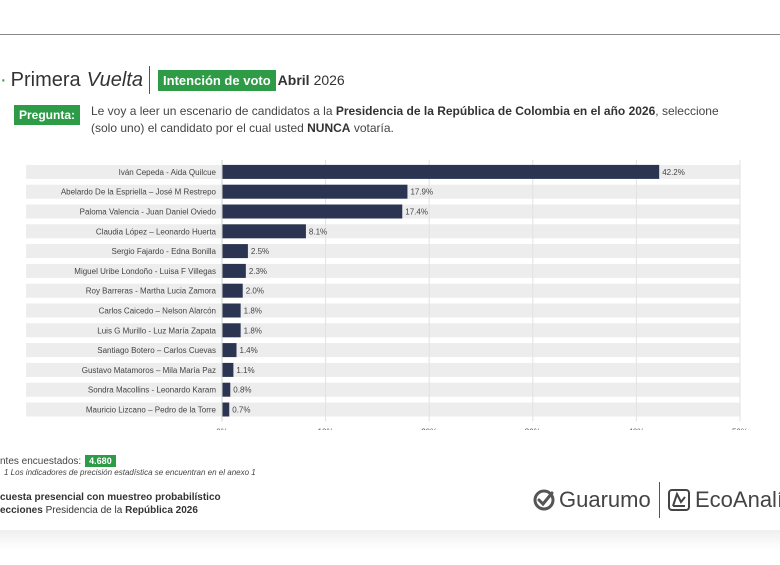  Describe the element at coordinates (740, 428) in the screenshot. I see `x-tick-label: 50%` at that location.